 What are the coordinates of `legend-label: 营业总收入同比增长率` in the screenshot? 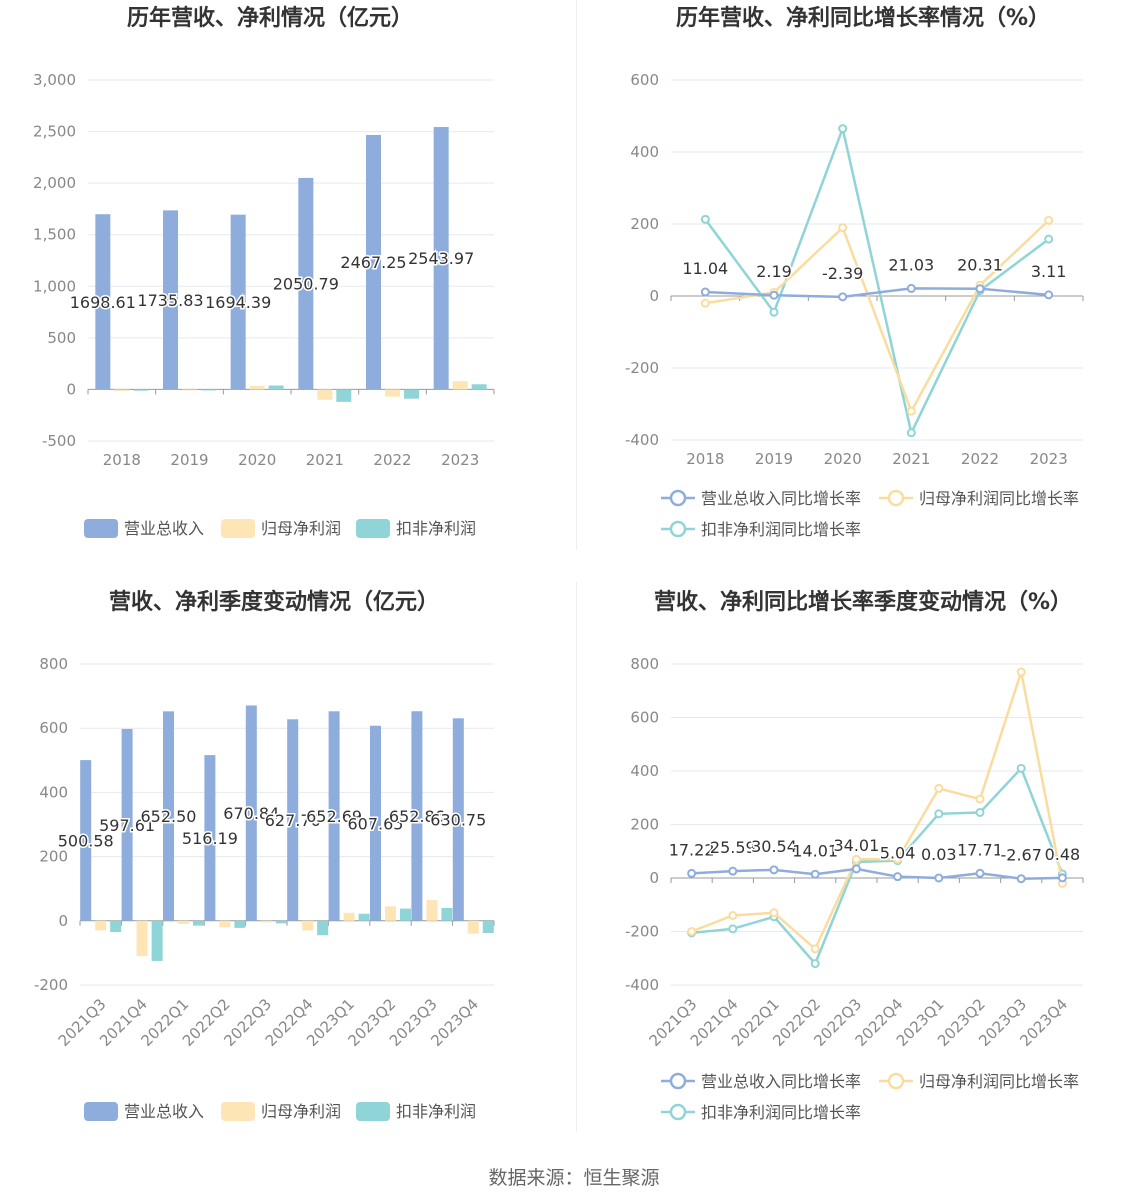 It's located at (781, 498).